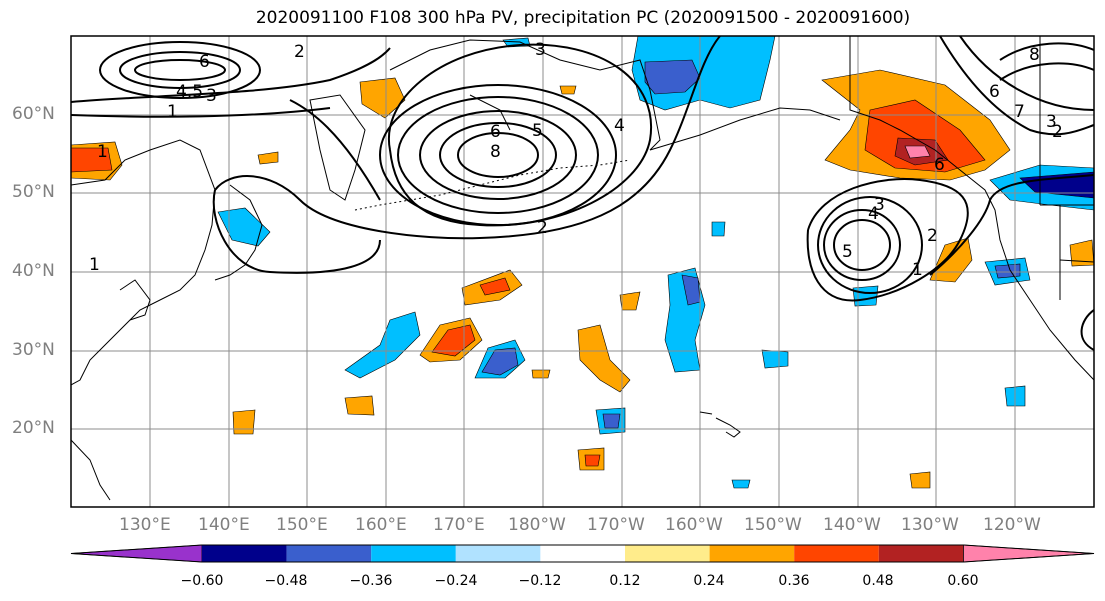 The image size is (1105, 601). What do you see at coordinates (694, 525) in the screenshot?
I see `lon-label: 160°W` at bounding box center [694, 525].